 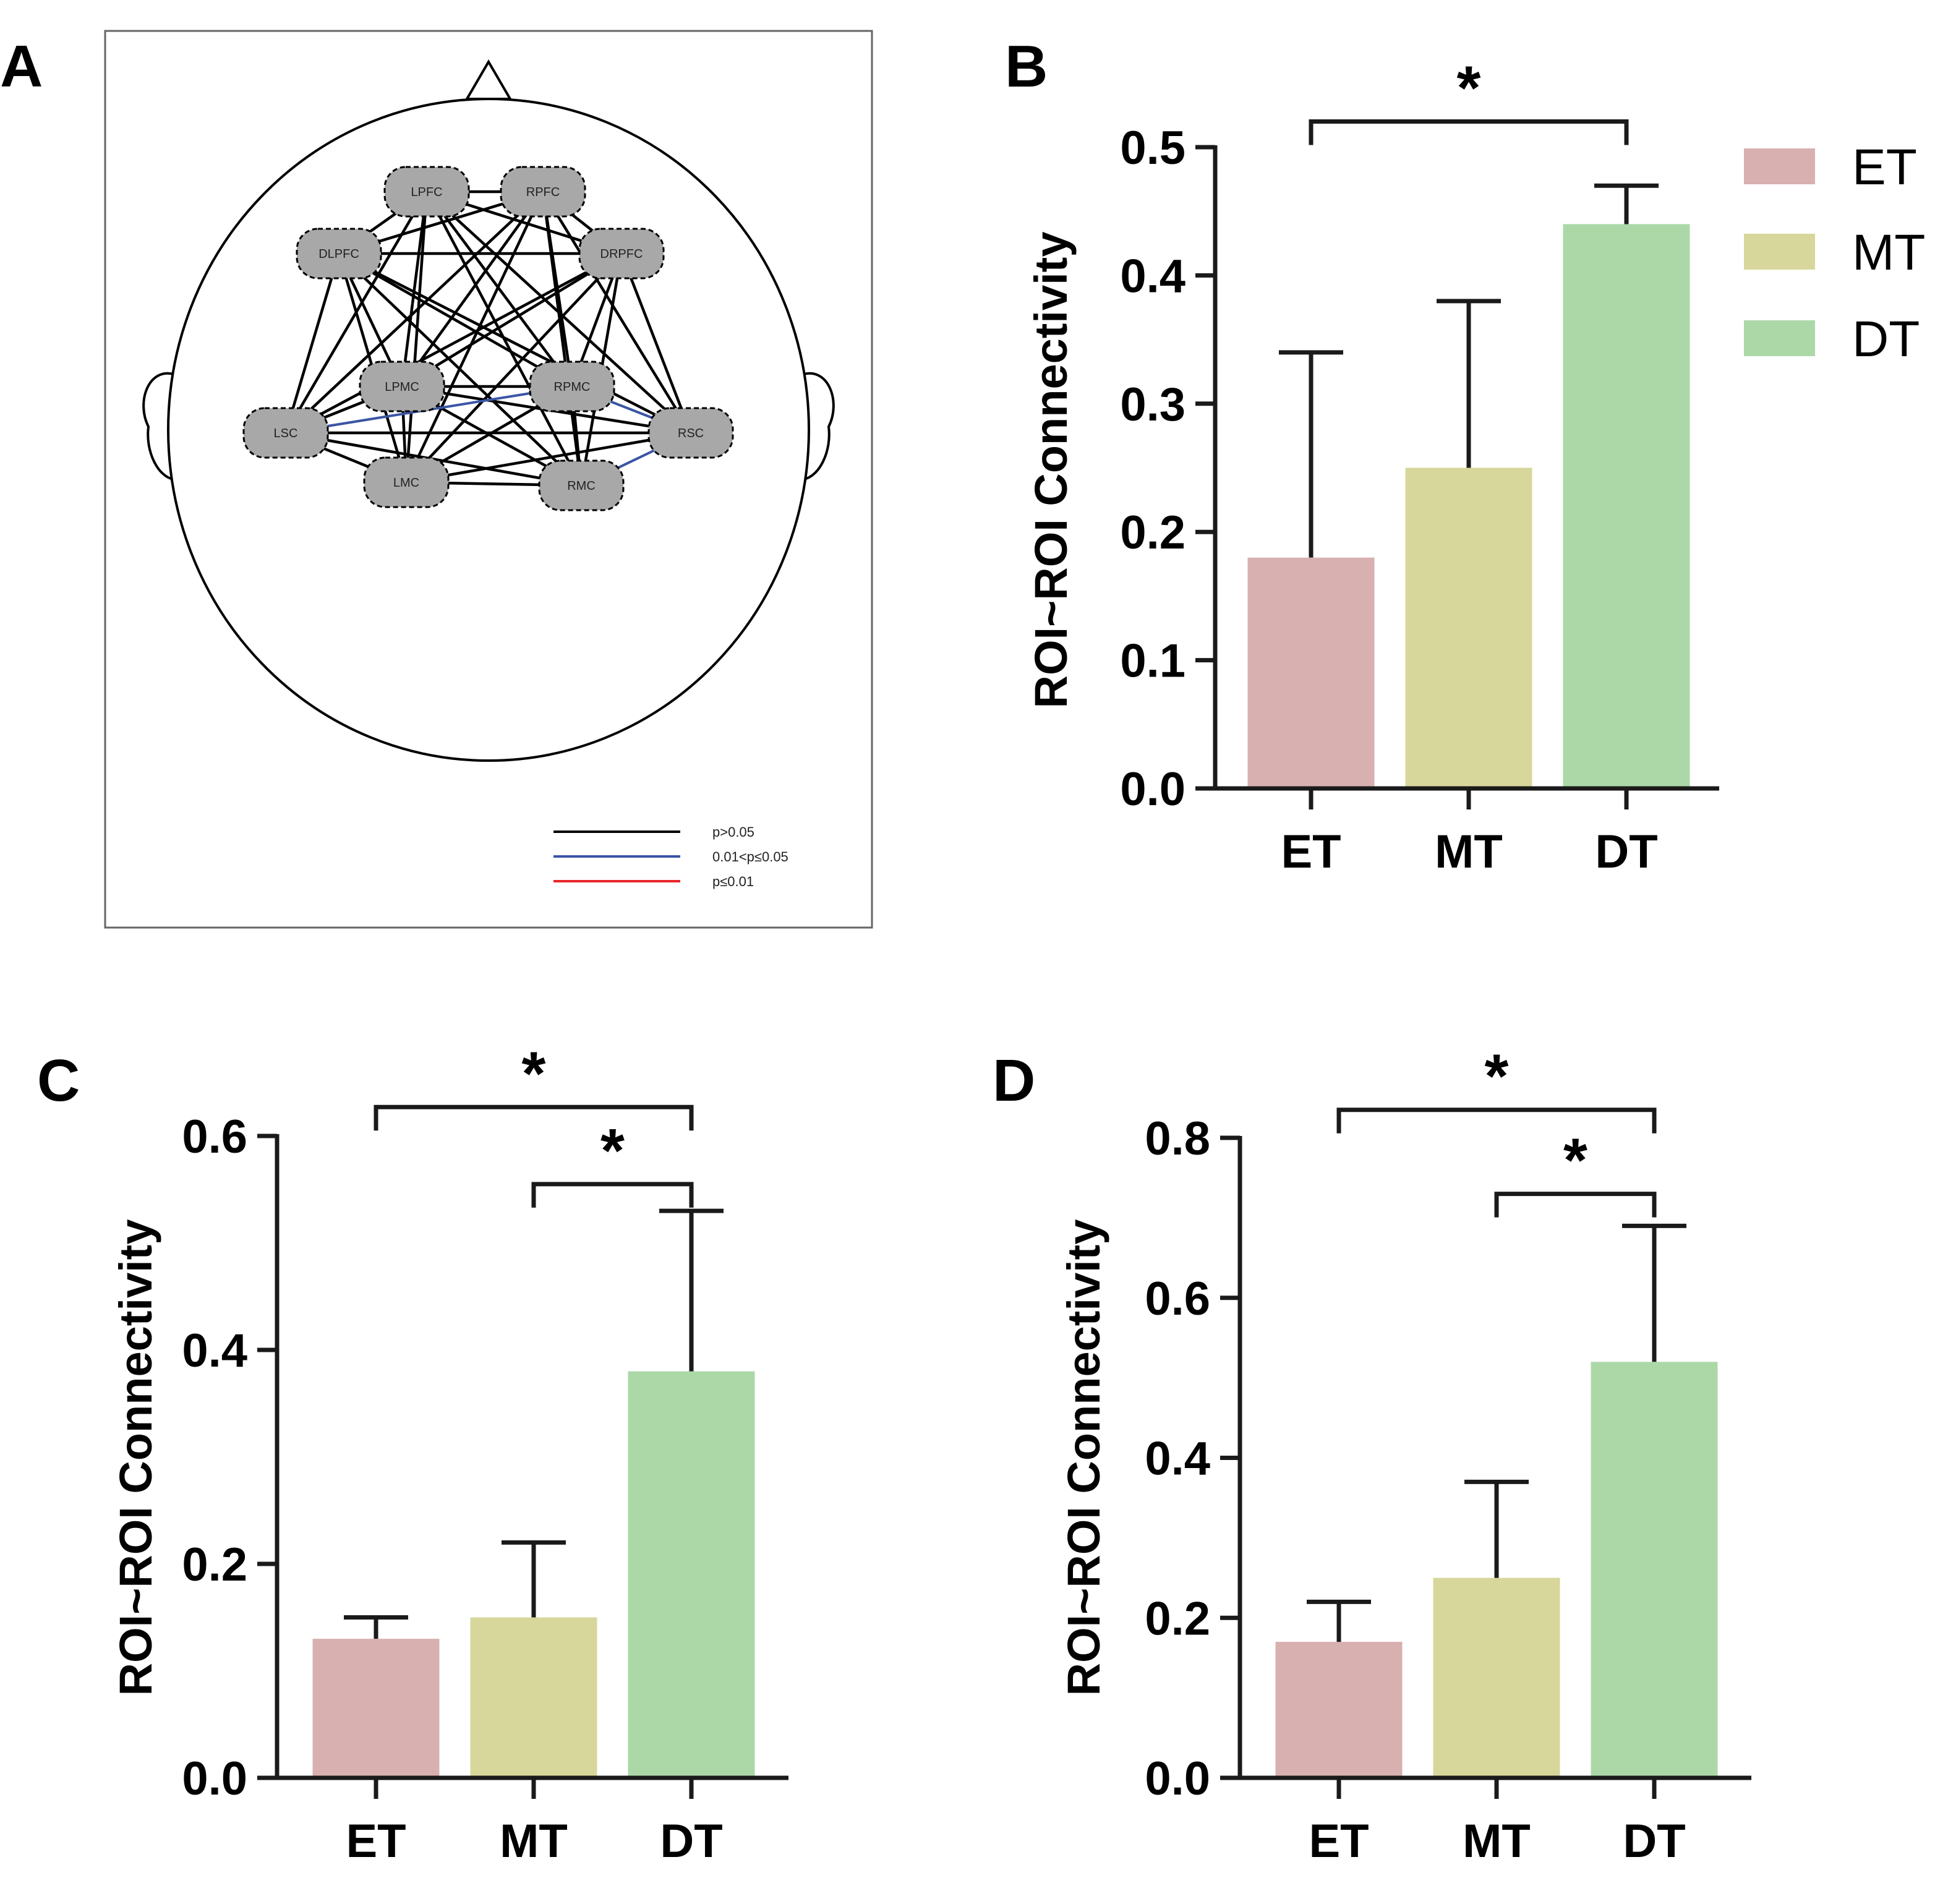 What do you see at coordinates (1152, 404) in the screenshot?
I see `y-tick-label: 0.3` at bounding box center [1152, 404].